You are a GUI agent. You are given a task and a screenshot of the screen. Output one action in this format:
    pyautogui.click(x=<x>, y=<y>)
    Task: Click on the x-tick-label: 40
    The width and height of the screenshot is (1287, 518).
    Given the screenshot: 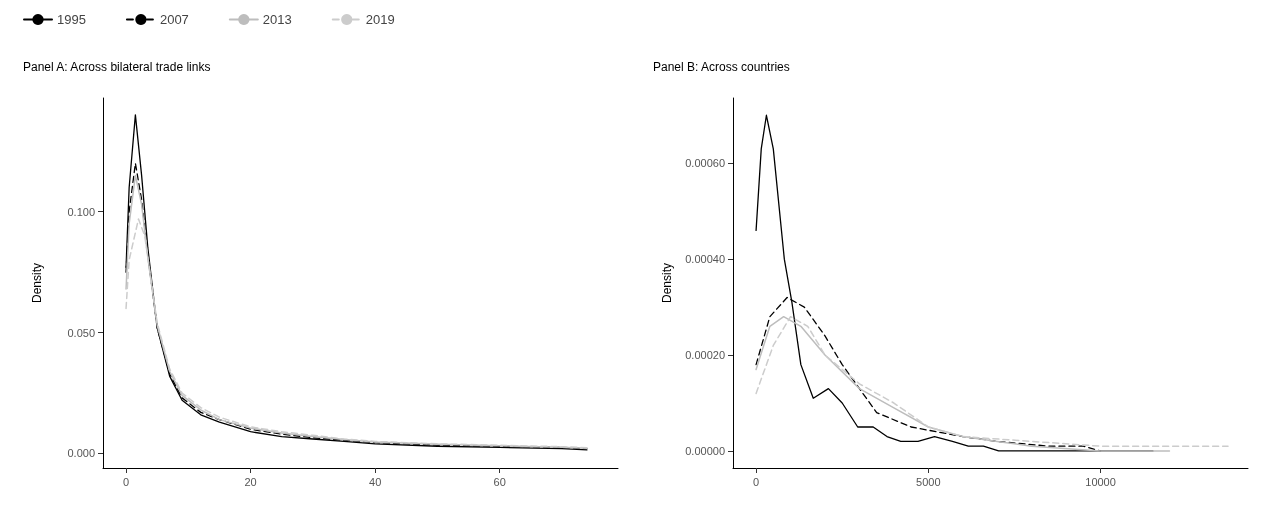 What is the action you would take?
    pyautogui.click(x=375, y=481)
    